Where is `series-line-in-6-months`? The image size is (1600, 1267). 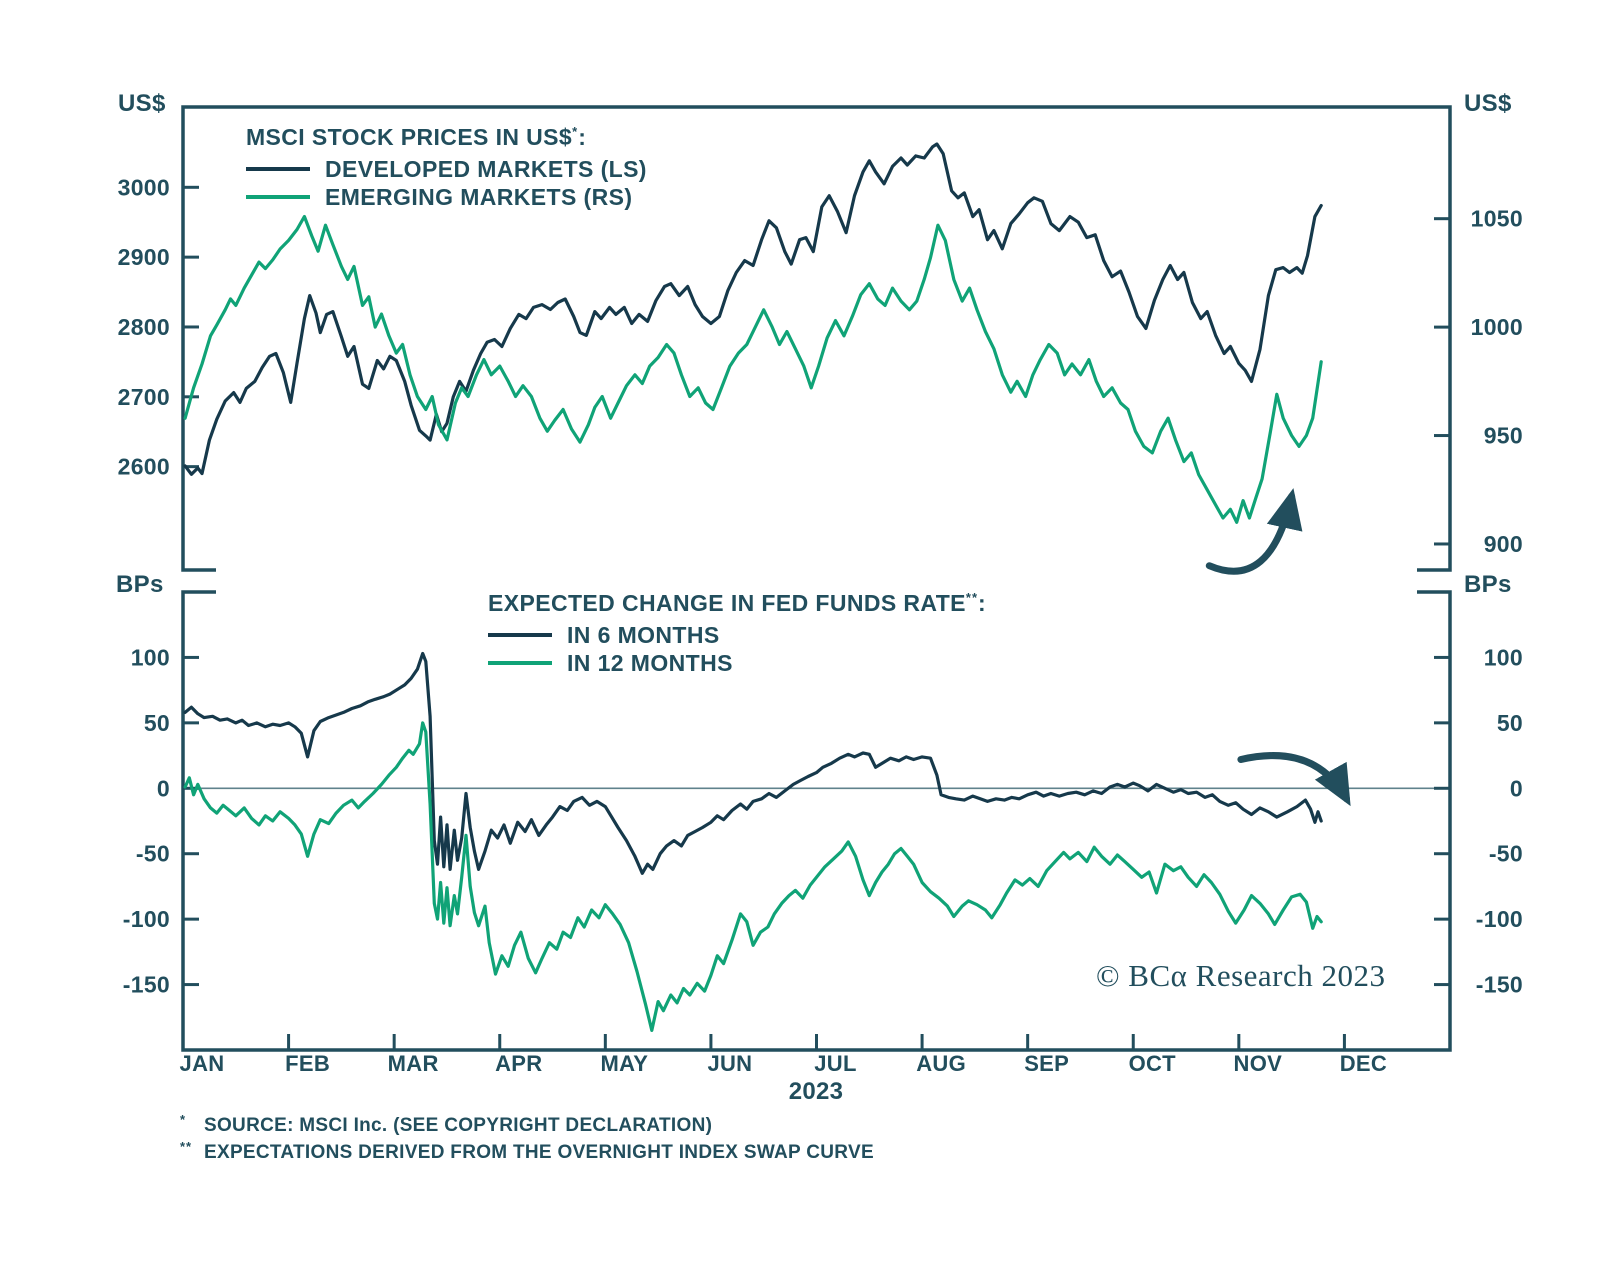
series-line-in-6-months is located at coordinates (753, 763).